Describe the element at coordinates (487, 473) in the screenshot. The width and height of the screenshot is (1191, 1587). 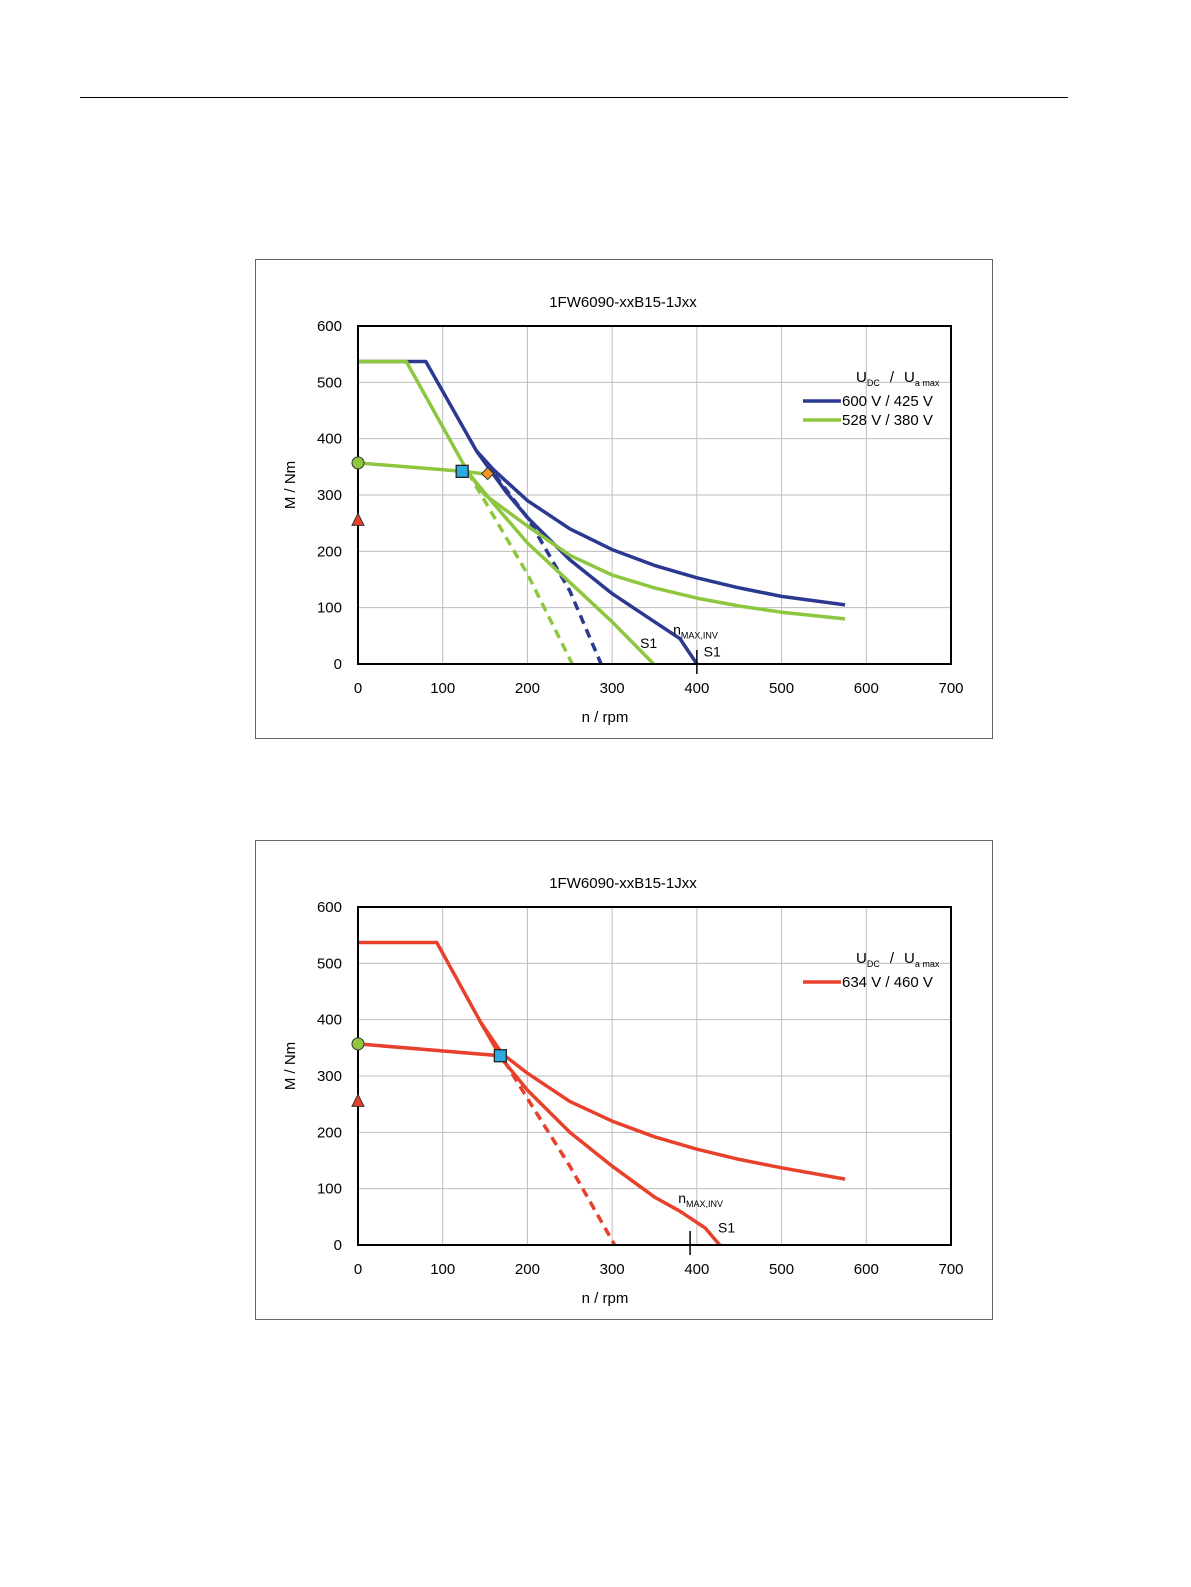
I see `marker-diamond` at that location.